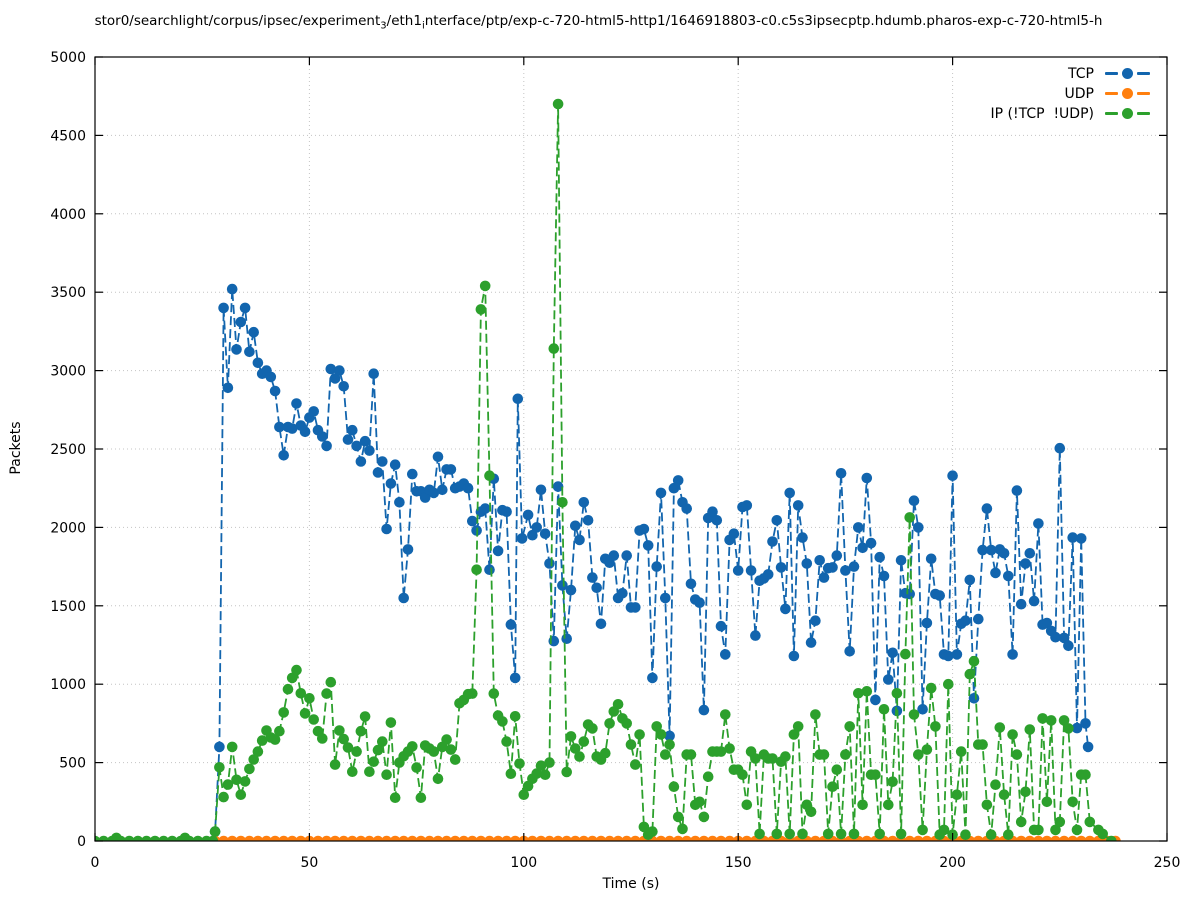 The image size is (1197, 900). What do you see at coordinates (68, 293) in the screenshot?
I see `y-tick-label: 3500` at bounding box center [68, 293].